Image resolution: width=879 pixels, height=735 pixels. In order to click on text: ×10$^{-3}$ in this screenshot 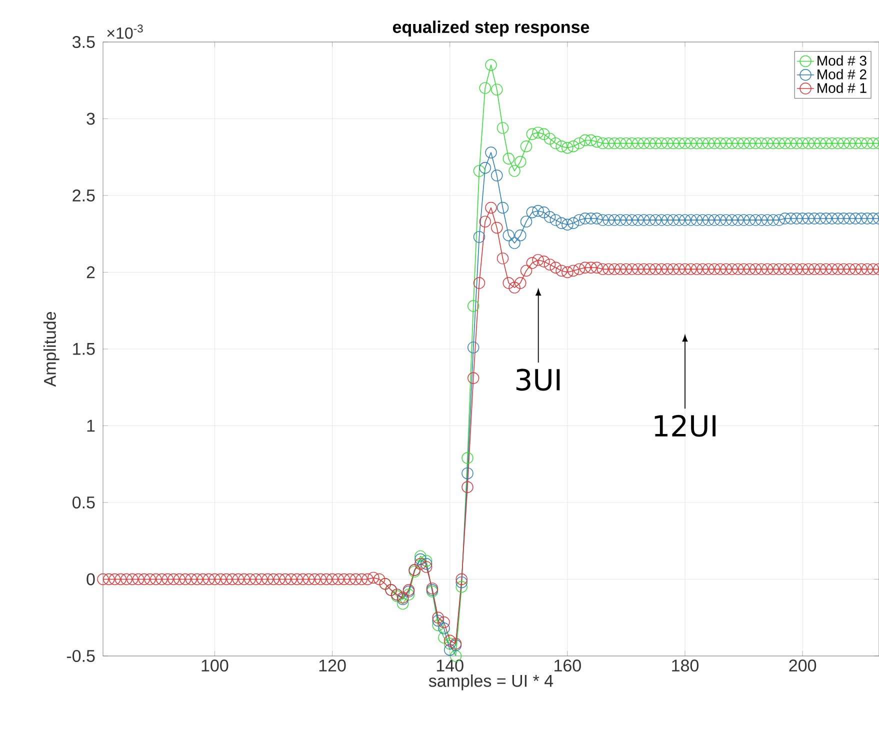, I will do `click(125, 31)`.